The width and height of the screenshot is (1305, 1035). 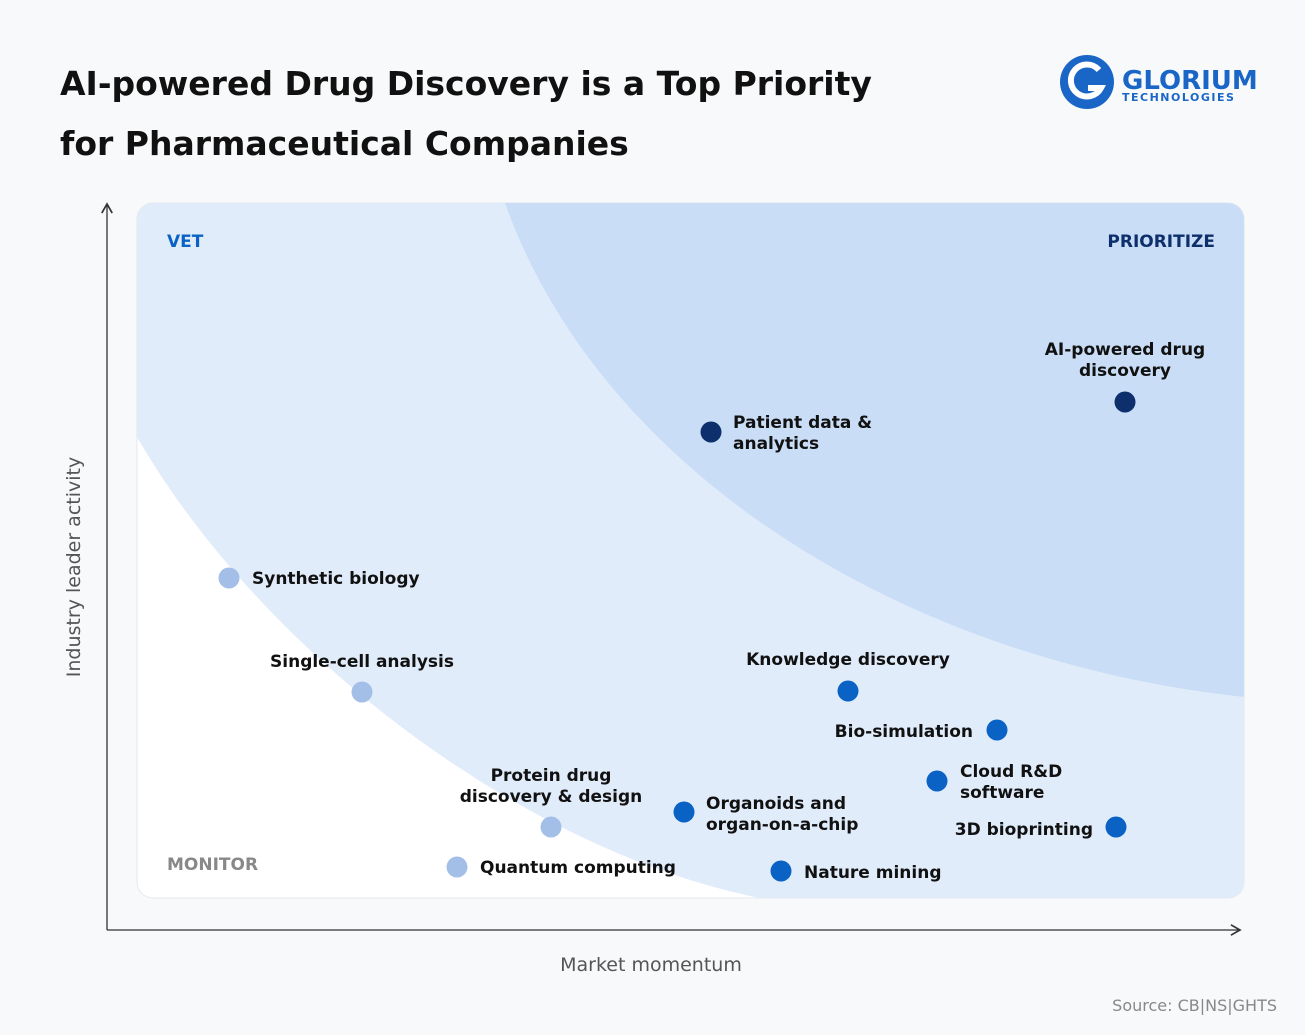 What do you see at coordinates (1194, 1005) in the screenshot?
I see `source: Source: CB|NS|GHTS` at bounding box center [1194, 1005].